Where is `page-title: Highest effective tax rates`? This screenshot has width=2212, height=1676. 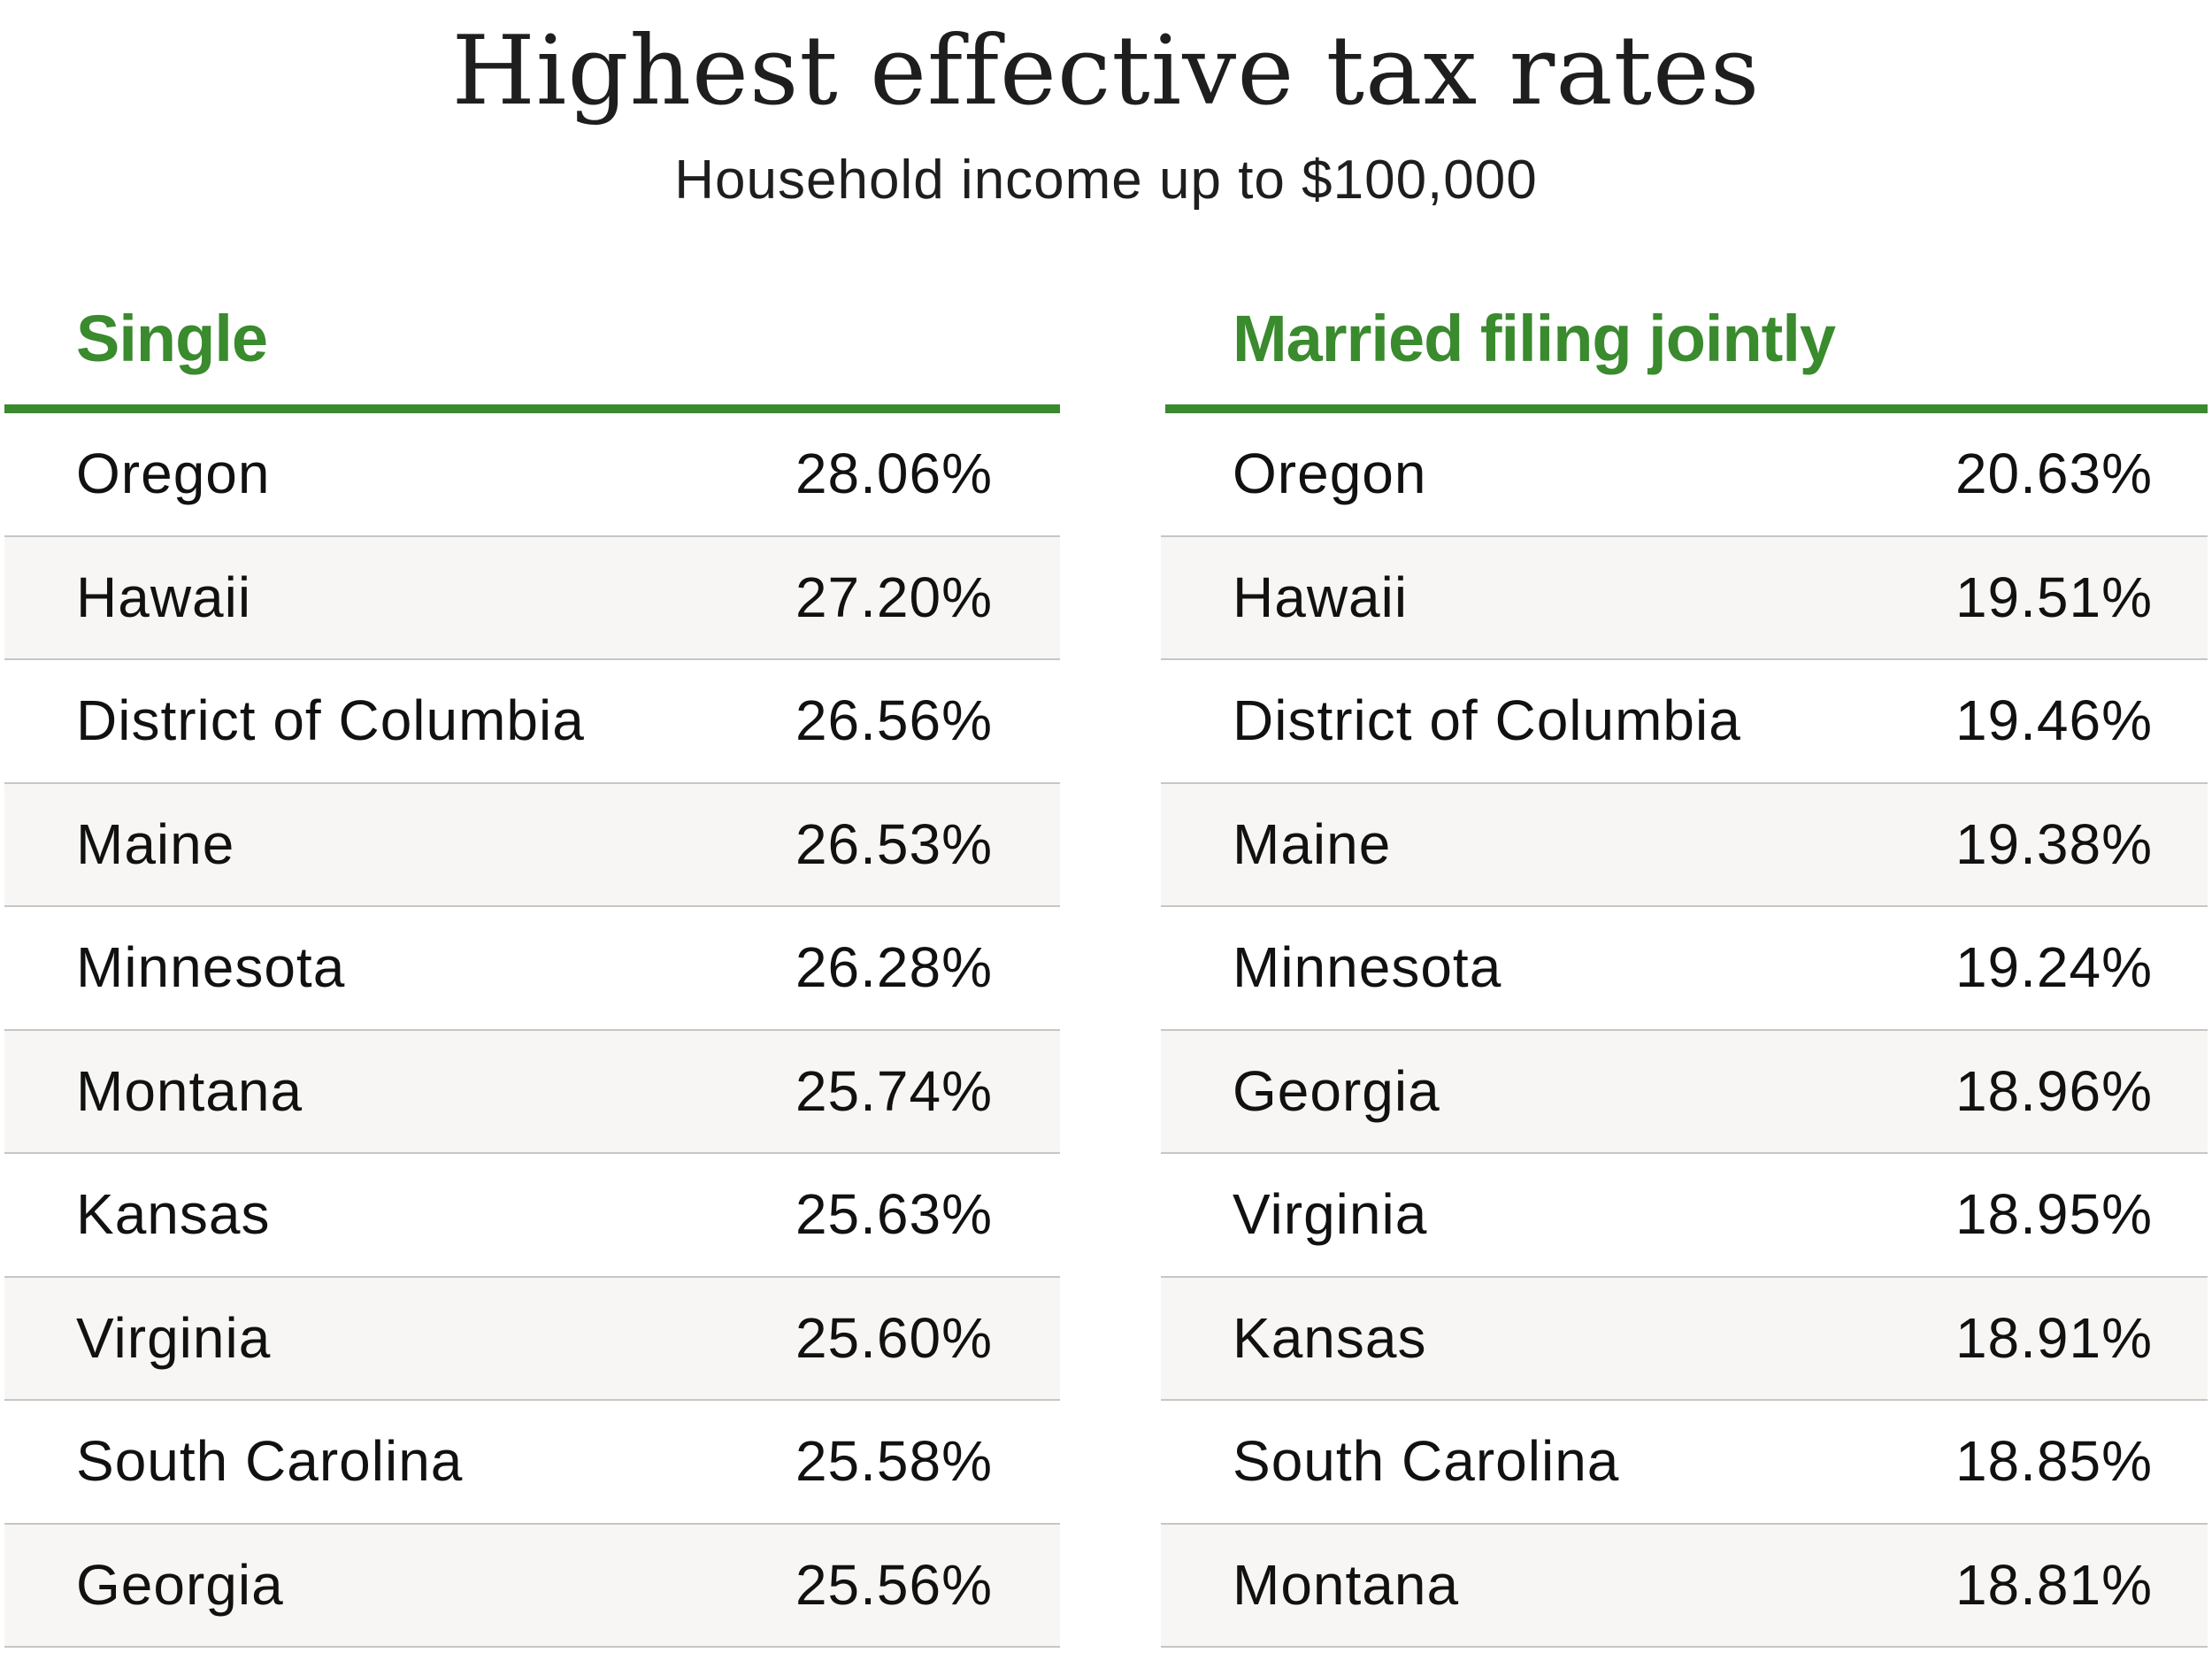 page-title: Highest effective tax rates is located at coordinates (1106, 71).